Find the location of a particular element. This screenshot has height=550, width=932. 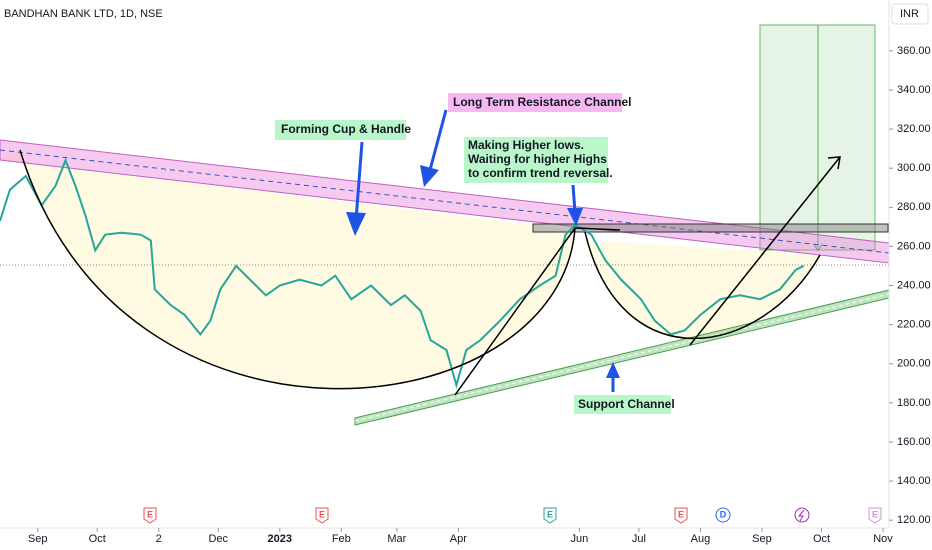

y-tick-label: 300.00 is located at coordinates (914, 168).